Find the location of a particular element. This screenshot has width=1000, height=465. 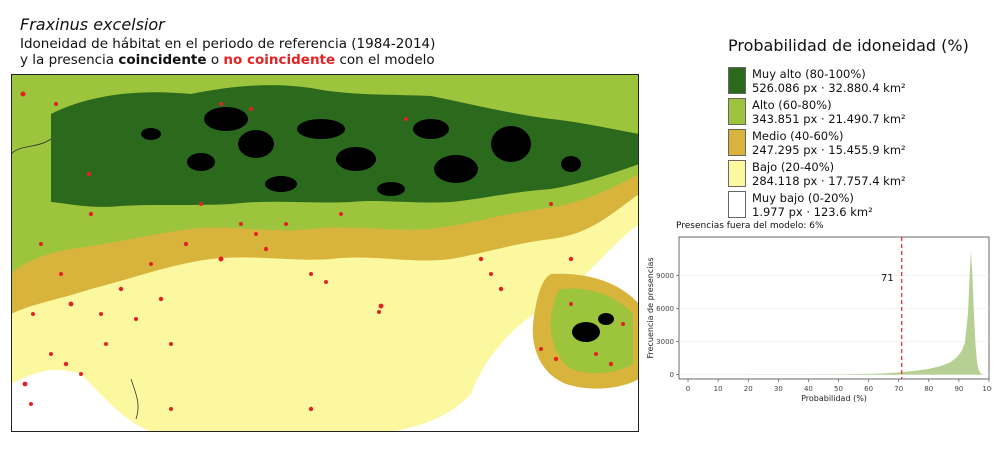

x-tick-label: 90 is located at coordinates (958, 389).